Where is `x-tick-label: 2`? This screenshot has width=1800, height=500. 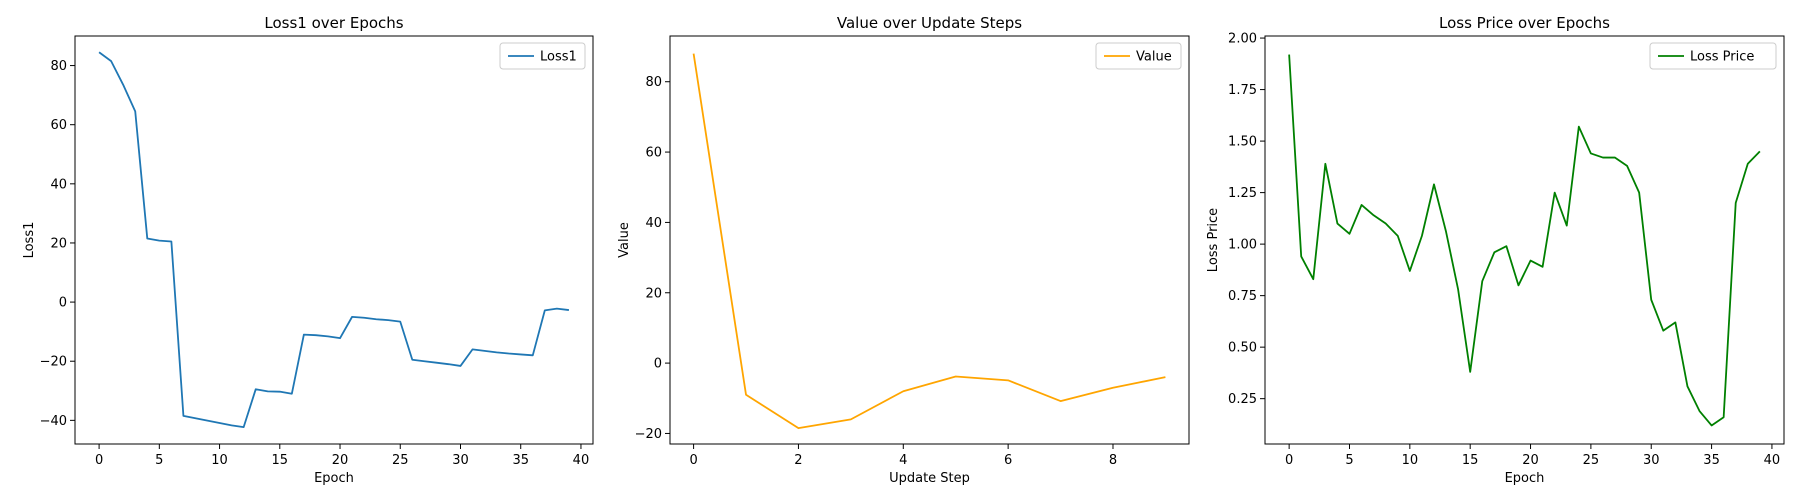 x-tick-label: 2 is located at coordinates (798, 460).